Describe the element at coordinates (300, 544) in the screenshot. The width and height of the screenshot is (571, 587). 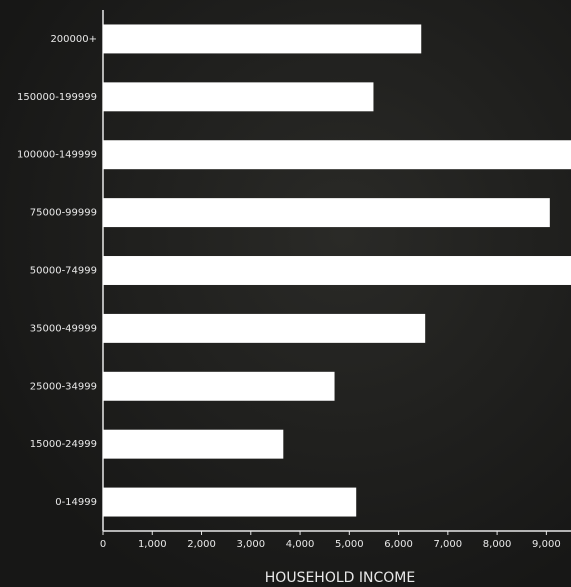
I see `x-tick-label: 4,000` at that location.